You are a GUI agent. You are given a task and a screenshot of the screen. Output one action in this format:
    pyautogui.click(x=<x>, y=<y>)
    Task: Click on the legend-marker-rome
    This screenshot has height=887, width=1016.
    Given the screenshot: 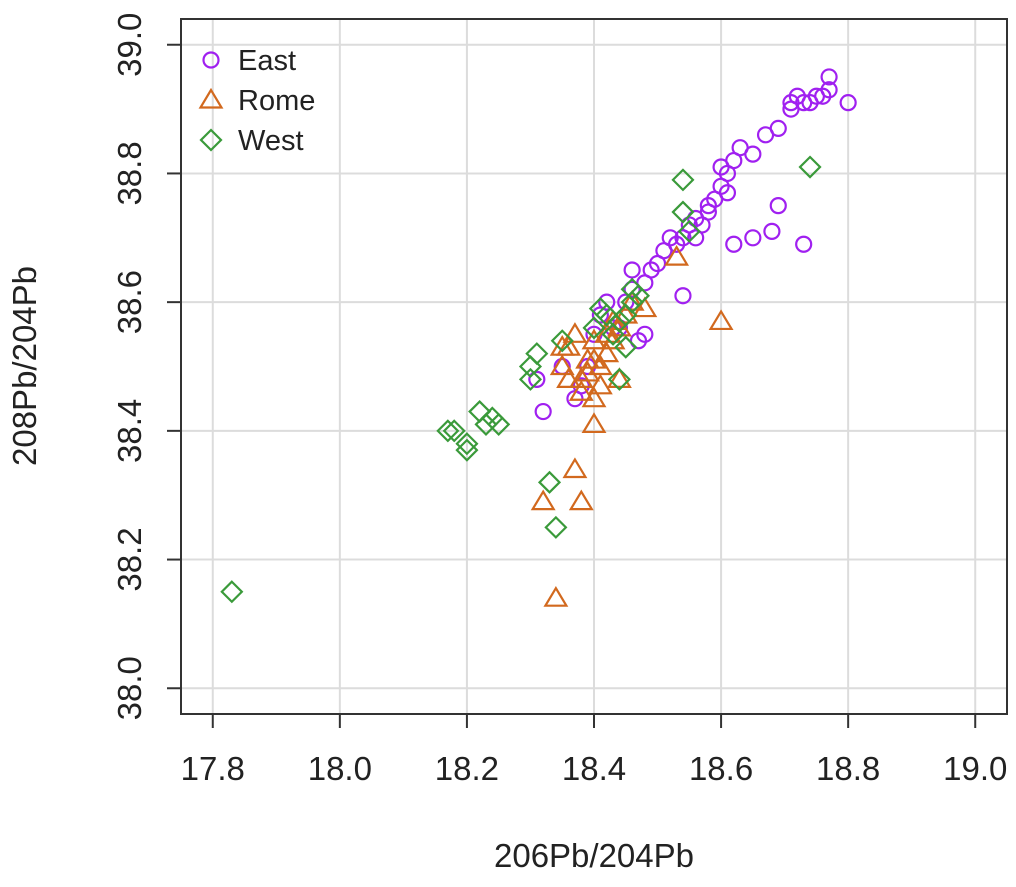 What is the action you would take?
    pyautogui.click(x=211, y=98)
    